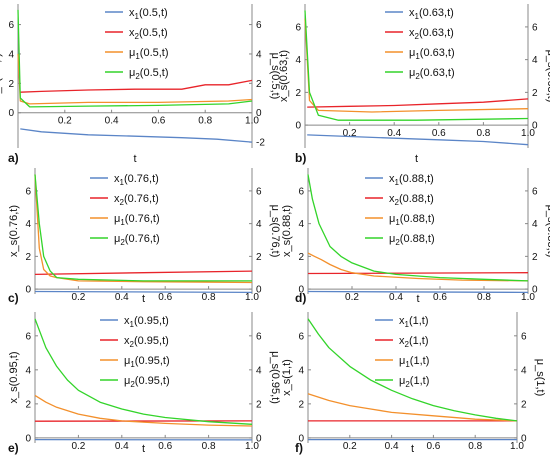 Image resolution: width=550 pixels, height=461 pixels. I want to click on legend-label: μ1(1,t), so click(414, 362).